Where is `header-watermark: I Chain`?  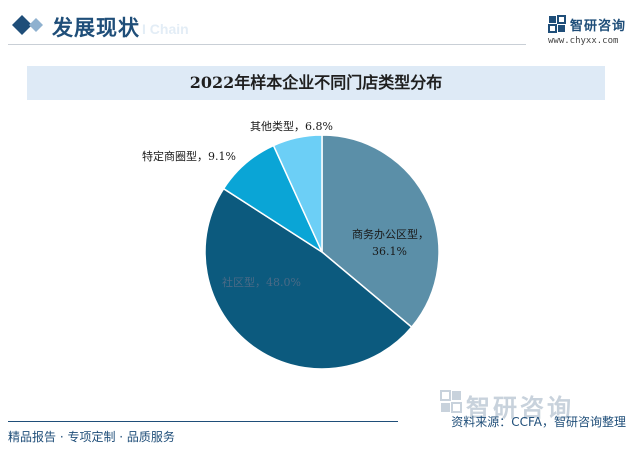 header-watermark: I Chain is located at coordinates (165, 29).